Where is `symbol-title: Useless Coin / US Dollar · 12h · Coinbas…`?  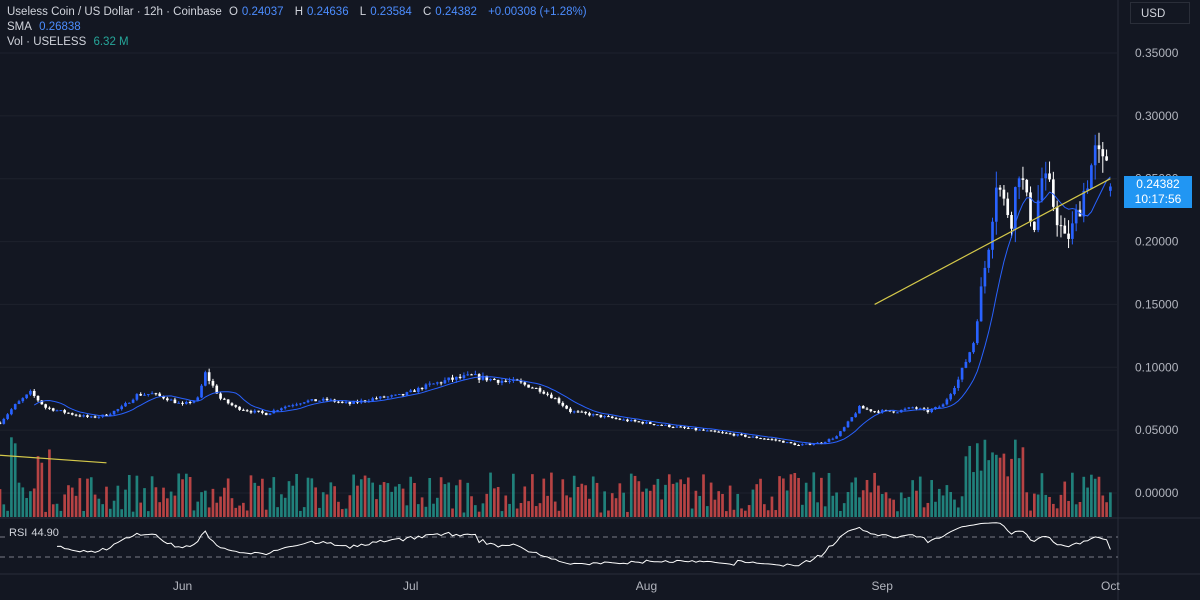 symbol-title: Useless Coin / US Dollar · 12h · Coinbas… is located at coordinates (114, 12).